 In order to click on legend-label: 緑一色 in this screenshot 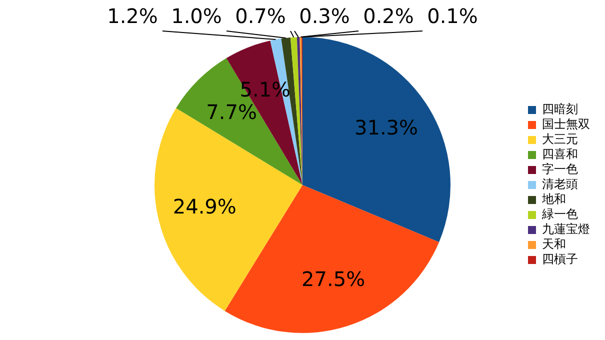, I will do `click(559, 214)`.